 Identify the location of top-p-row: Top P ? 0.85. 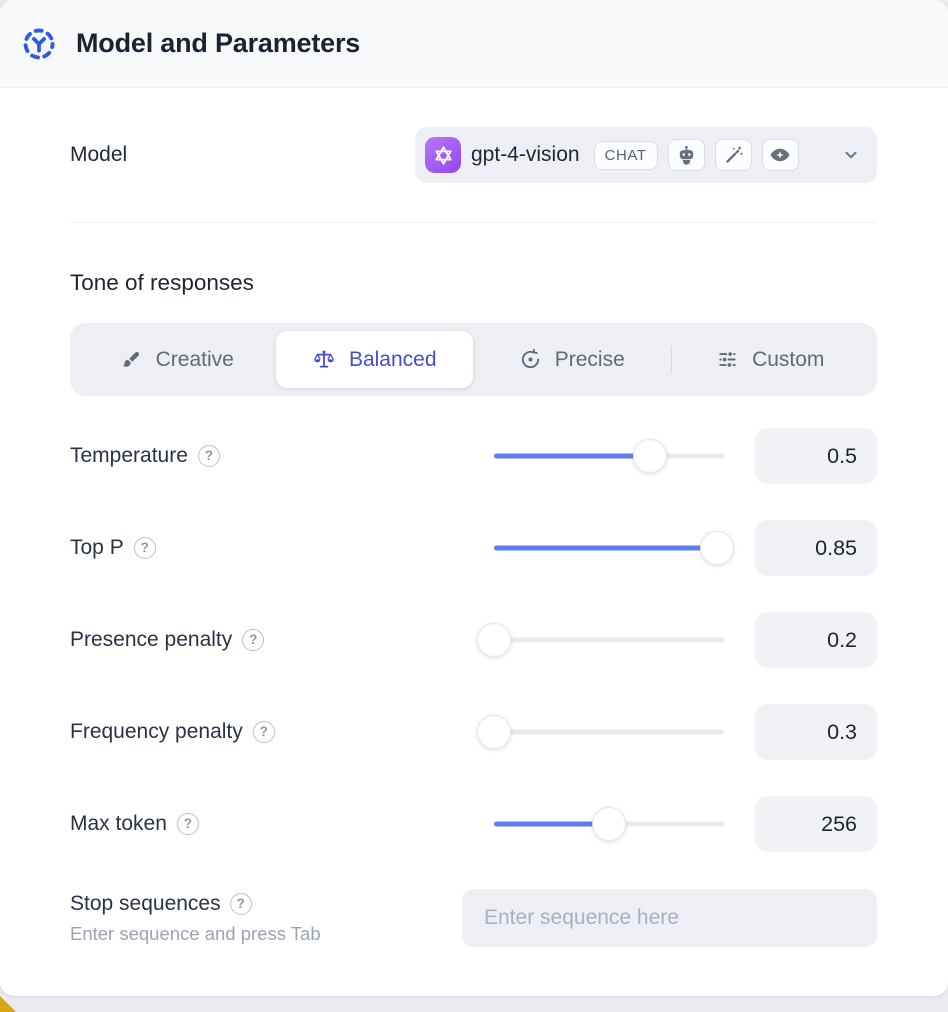
(473, 548).